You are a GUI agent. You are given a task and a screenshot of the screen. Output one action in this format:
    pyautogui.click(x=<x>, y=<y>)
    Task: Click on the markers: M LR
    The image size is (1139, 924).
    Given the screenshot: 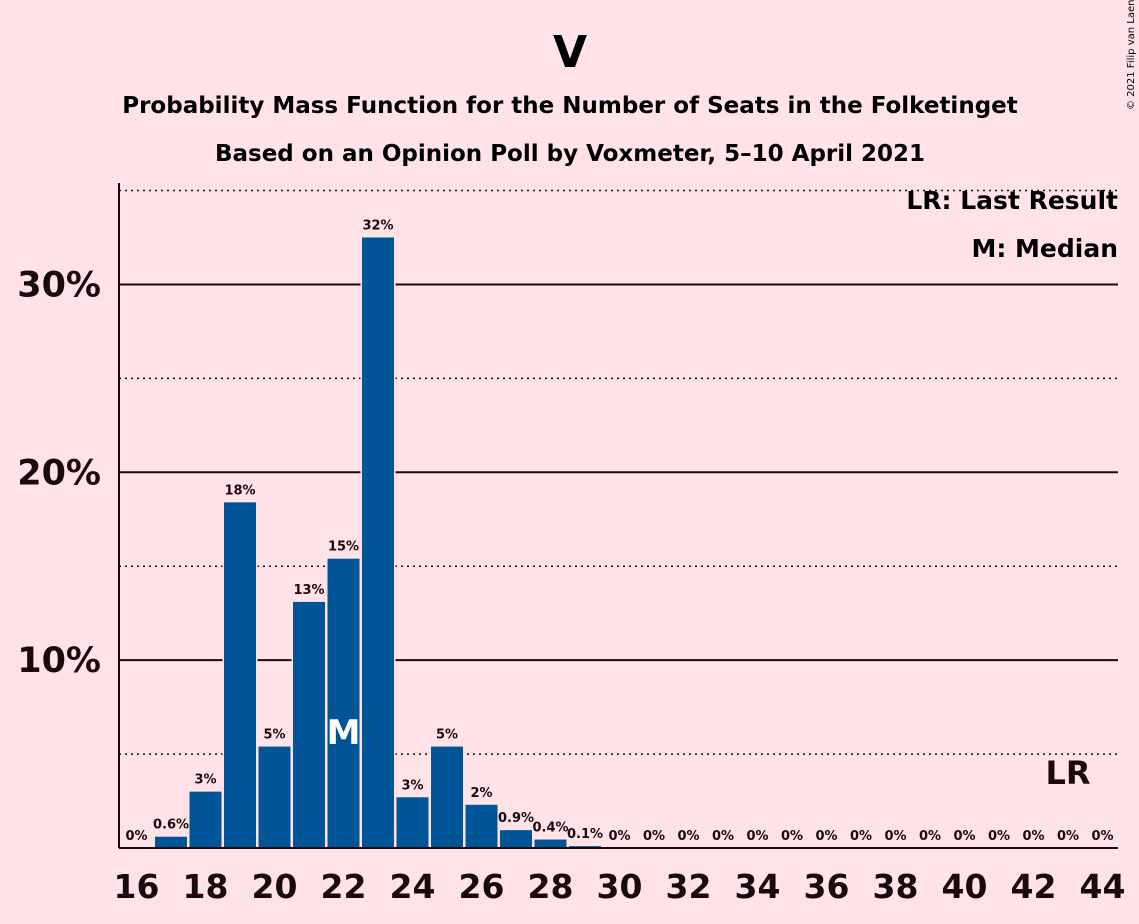 What is the action you would take?
    pyautogui.click(x=708, y=752)
    